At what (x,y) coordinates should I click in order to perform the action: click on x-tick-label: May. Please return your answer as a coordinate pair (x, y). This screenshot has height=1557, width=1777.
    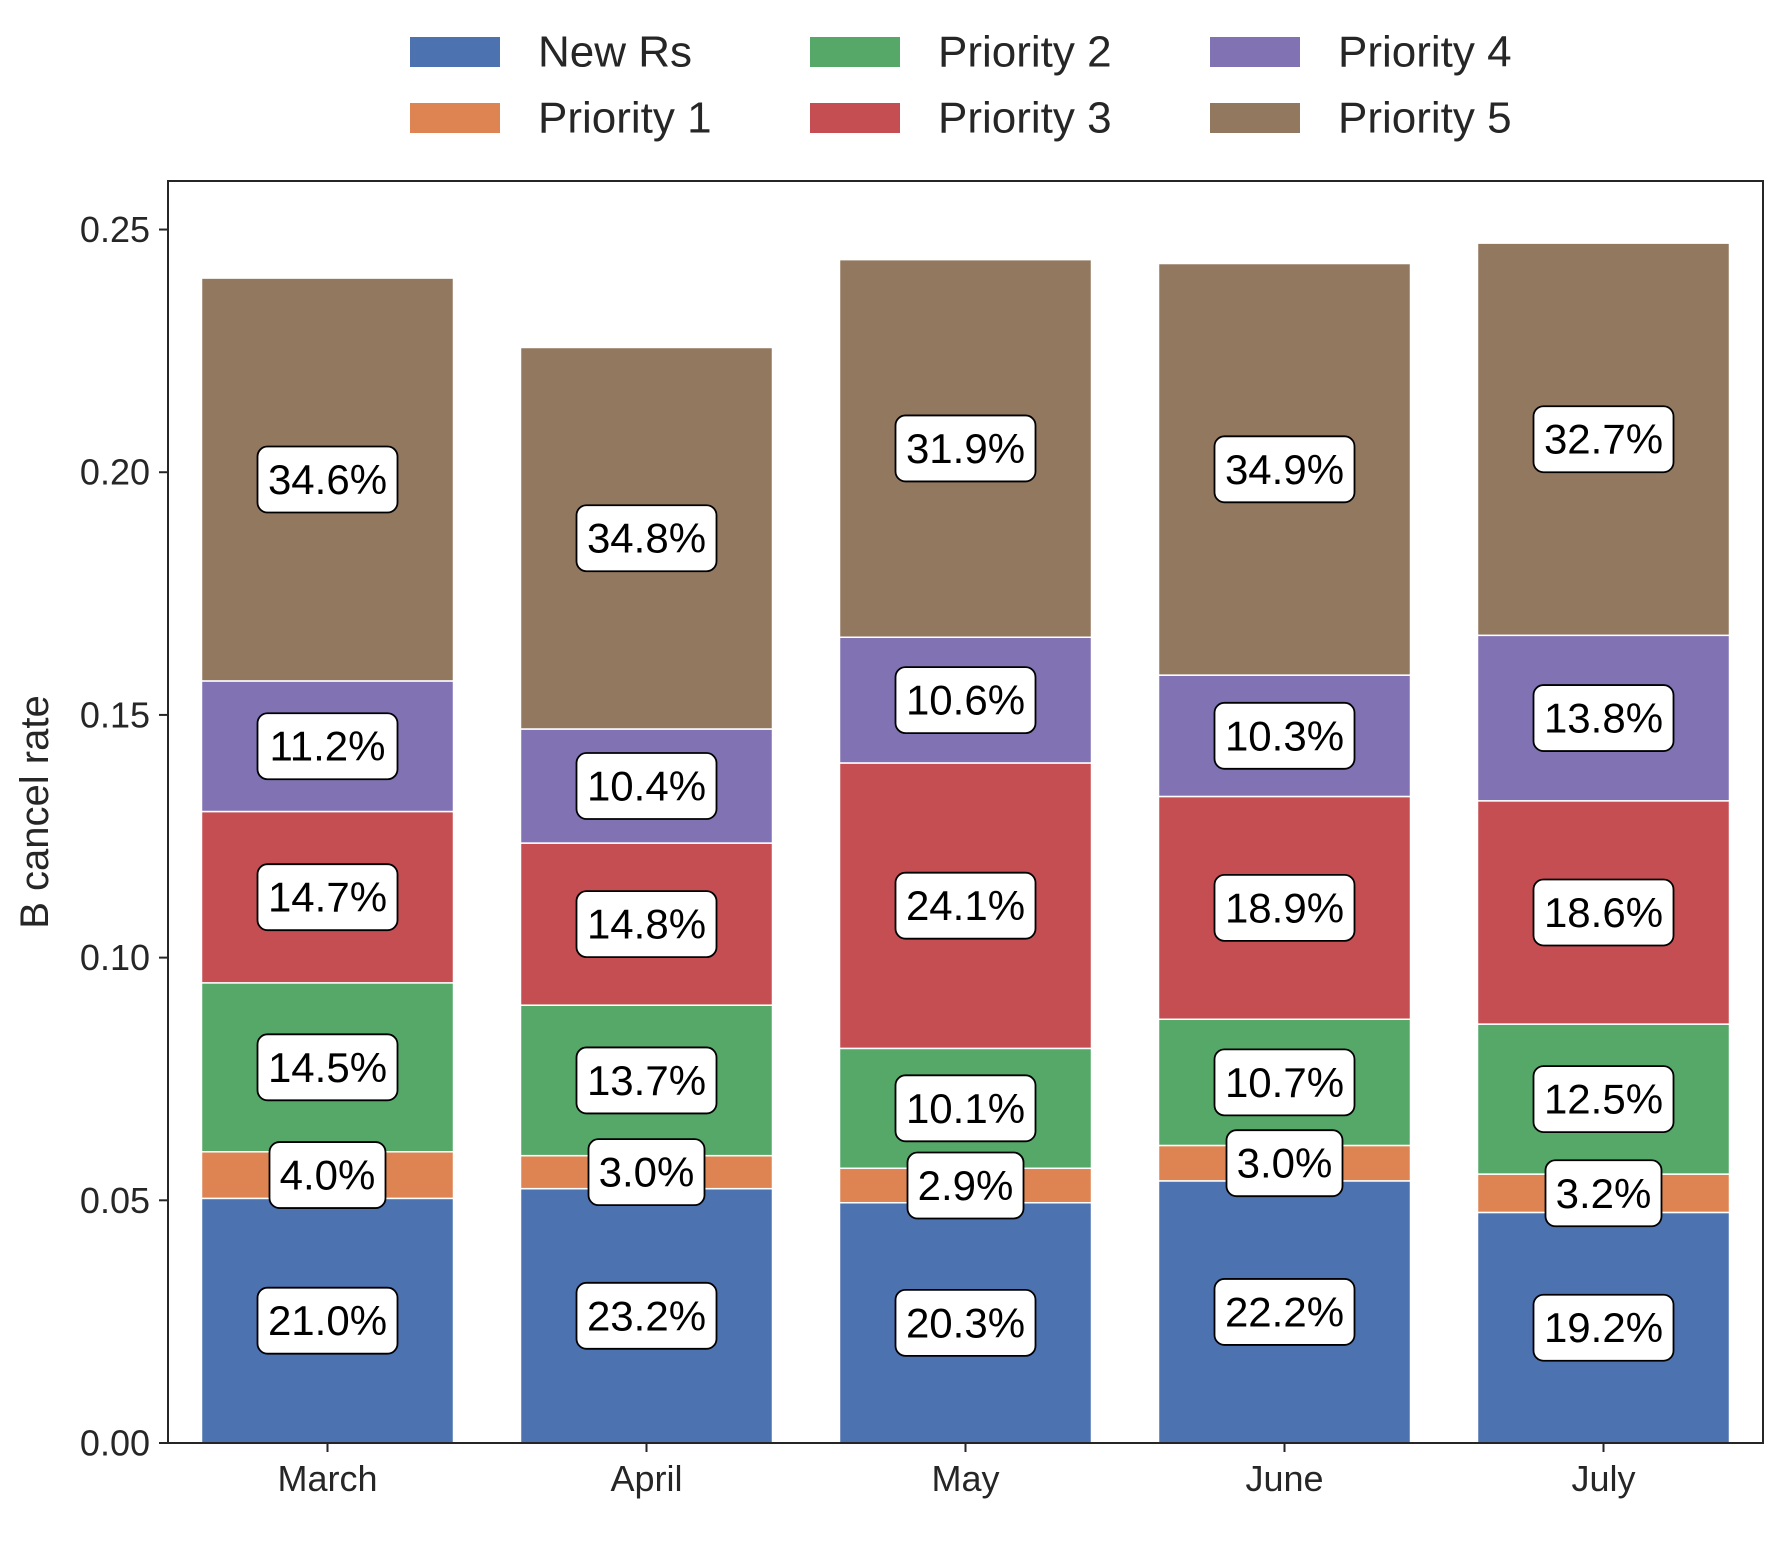
    Looking at the image, I should click on (965, 1478).